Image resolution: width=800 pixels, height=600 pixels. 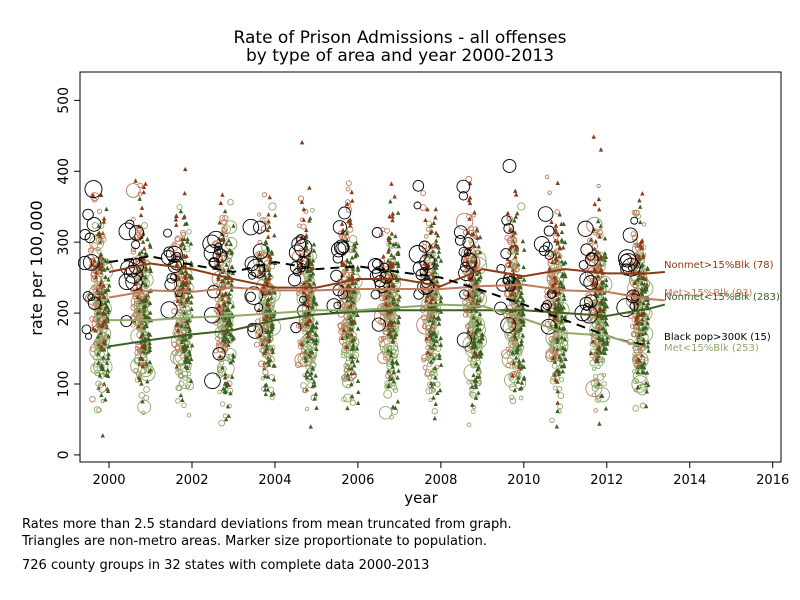 What do you see at coordinates (64, 100) in the screenshot?
I see `y-tick-label: 500` at bounding box center [64, 100].